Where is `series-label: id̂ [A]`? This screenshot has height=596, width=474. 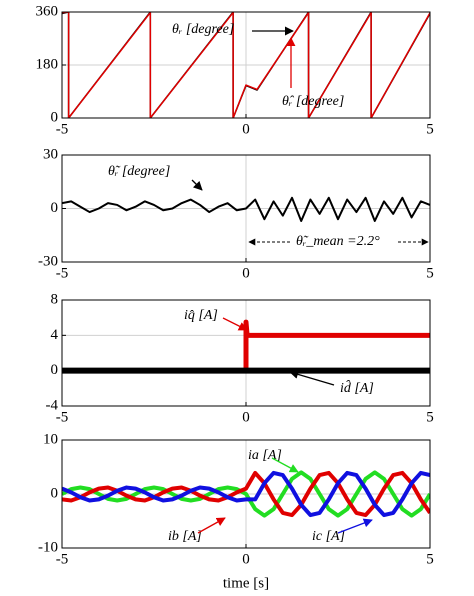 series-label: id̂ [A] is located at coordinates (357, 387).